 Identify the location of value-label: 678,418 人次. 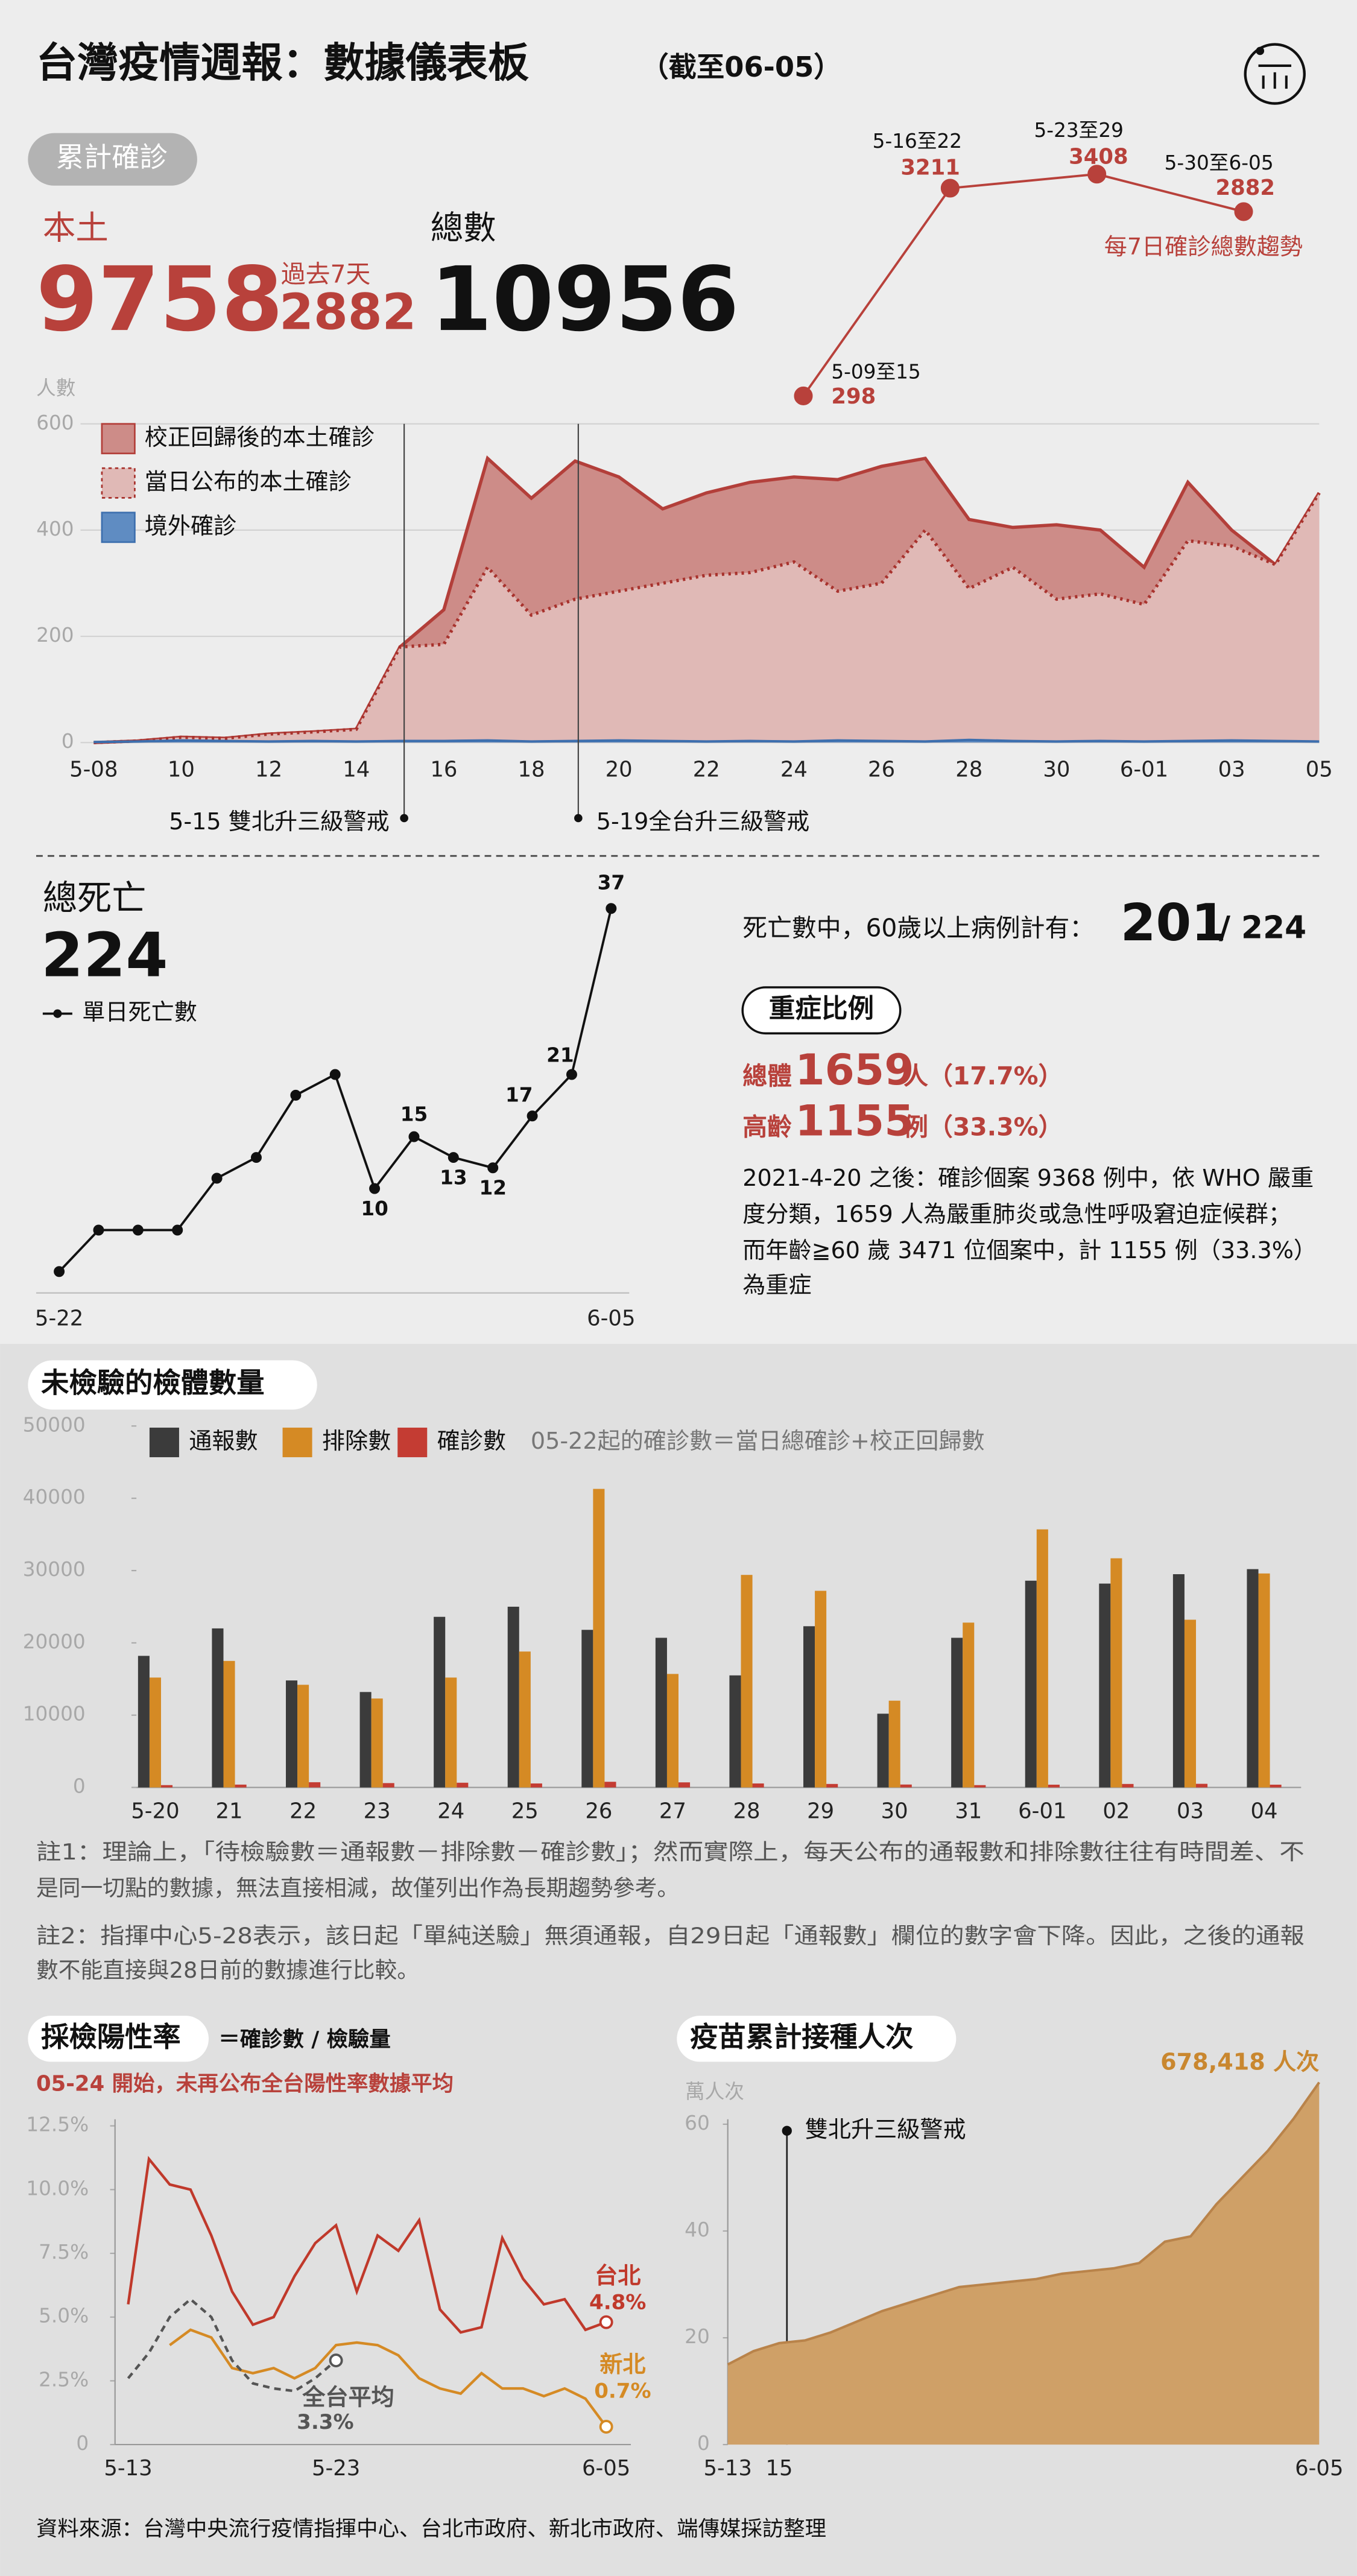
(1239, 2062).